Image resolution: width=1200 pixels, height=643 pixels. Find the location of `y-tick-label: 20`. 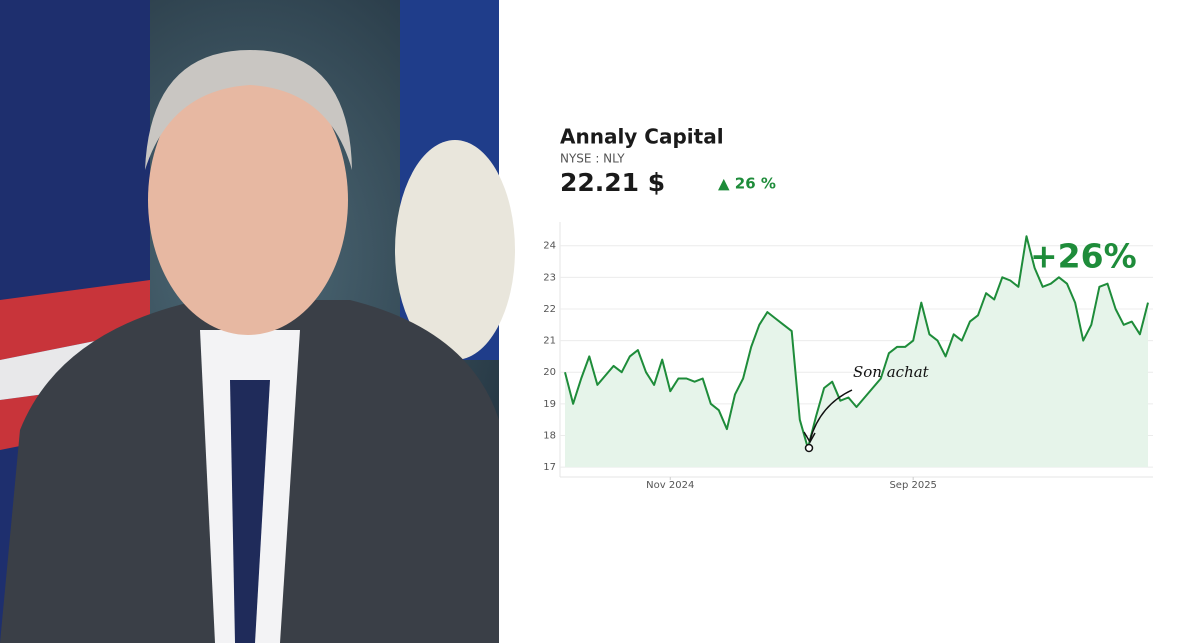

y-tick-label: 20 is located at coordinates (549, 372).